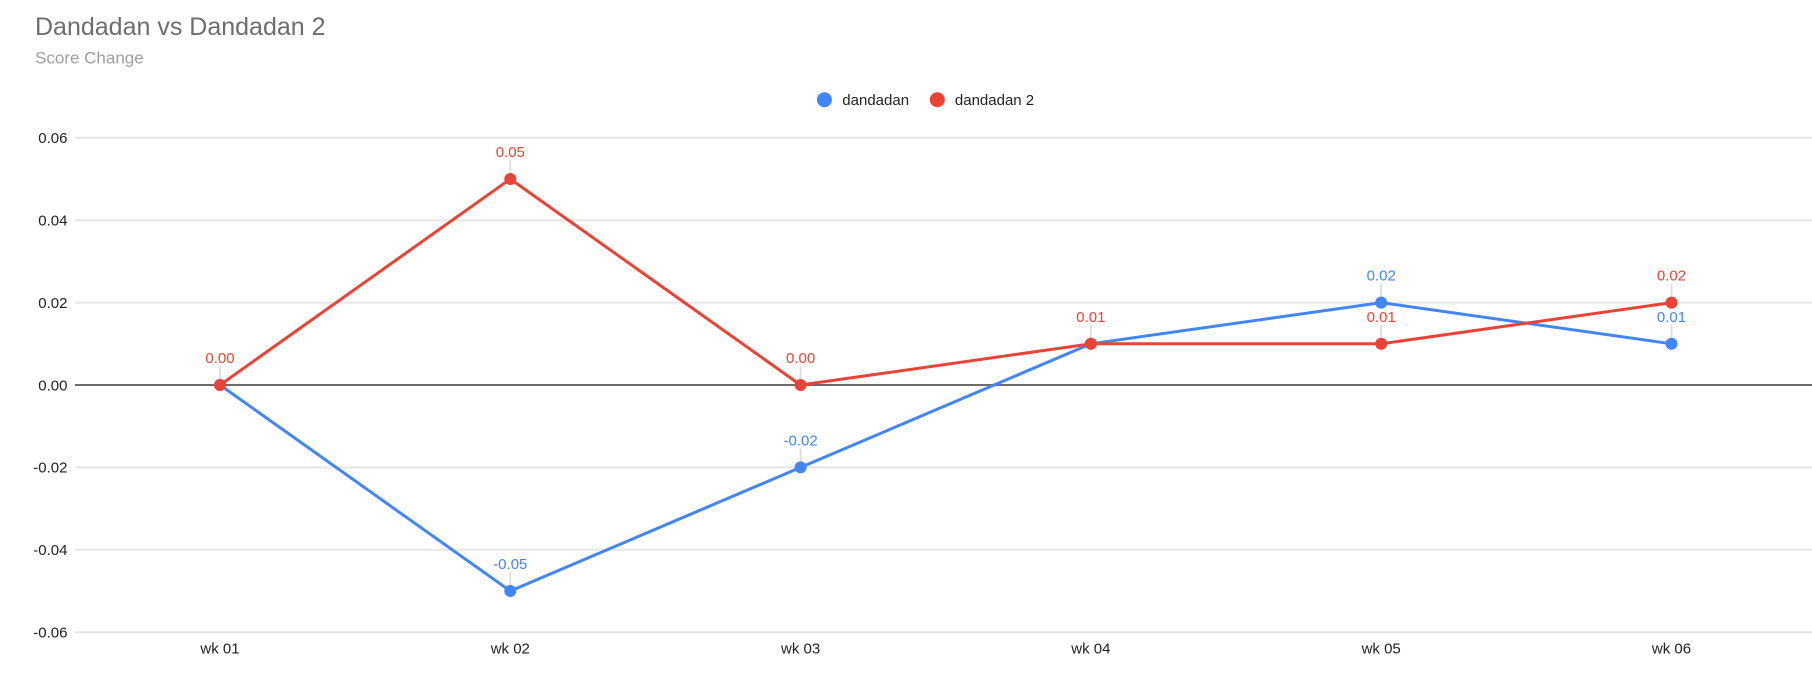  Describe the element at coordinates (994, 100) in the screenshot. I see `svg-text: dandadan 2` at that location.